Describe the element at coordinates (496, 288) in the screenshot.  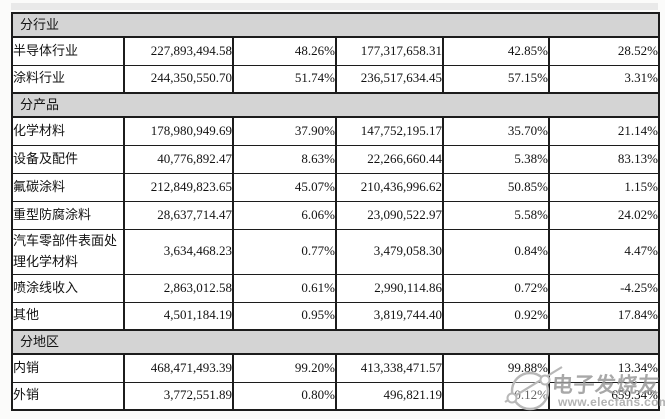
I see `ratio-cell: 0.72%` at that location.